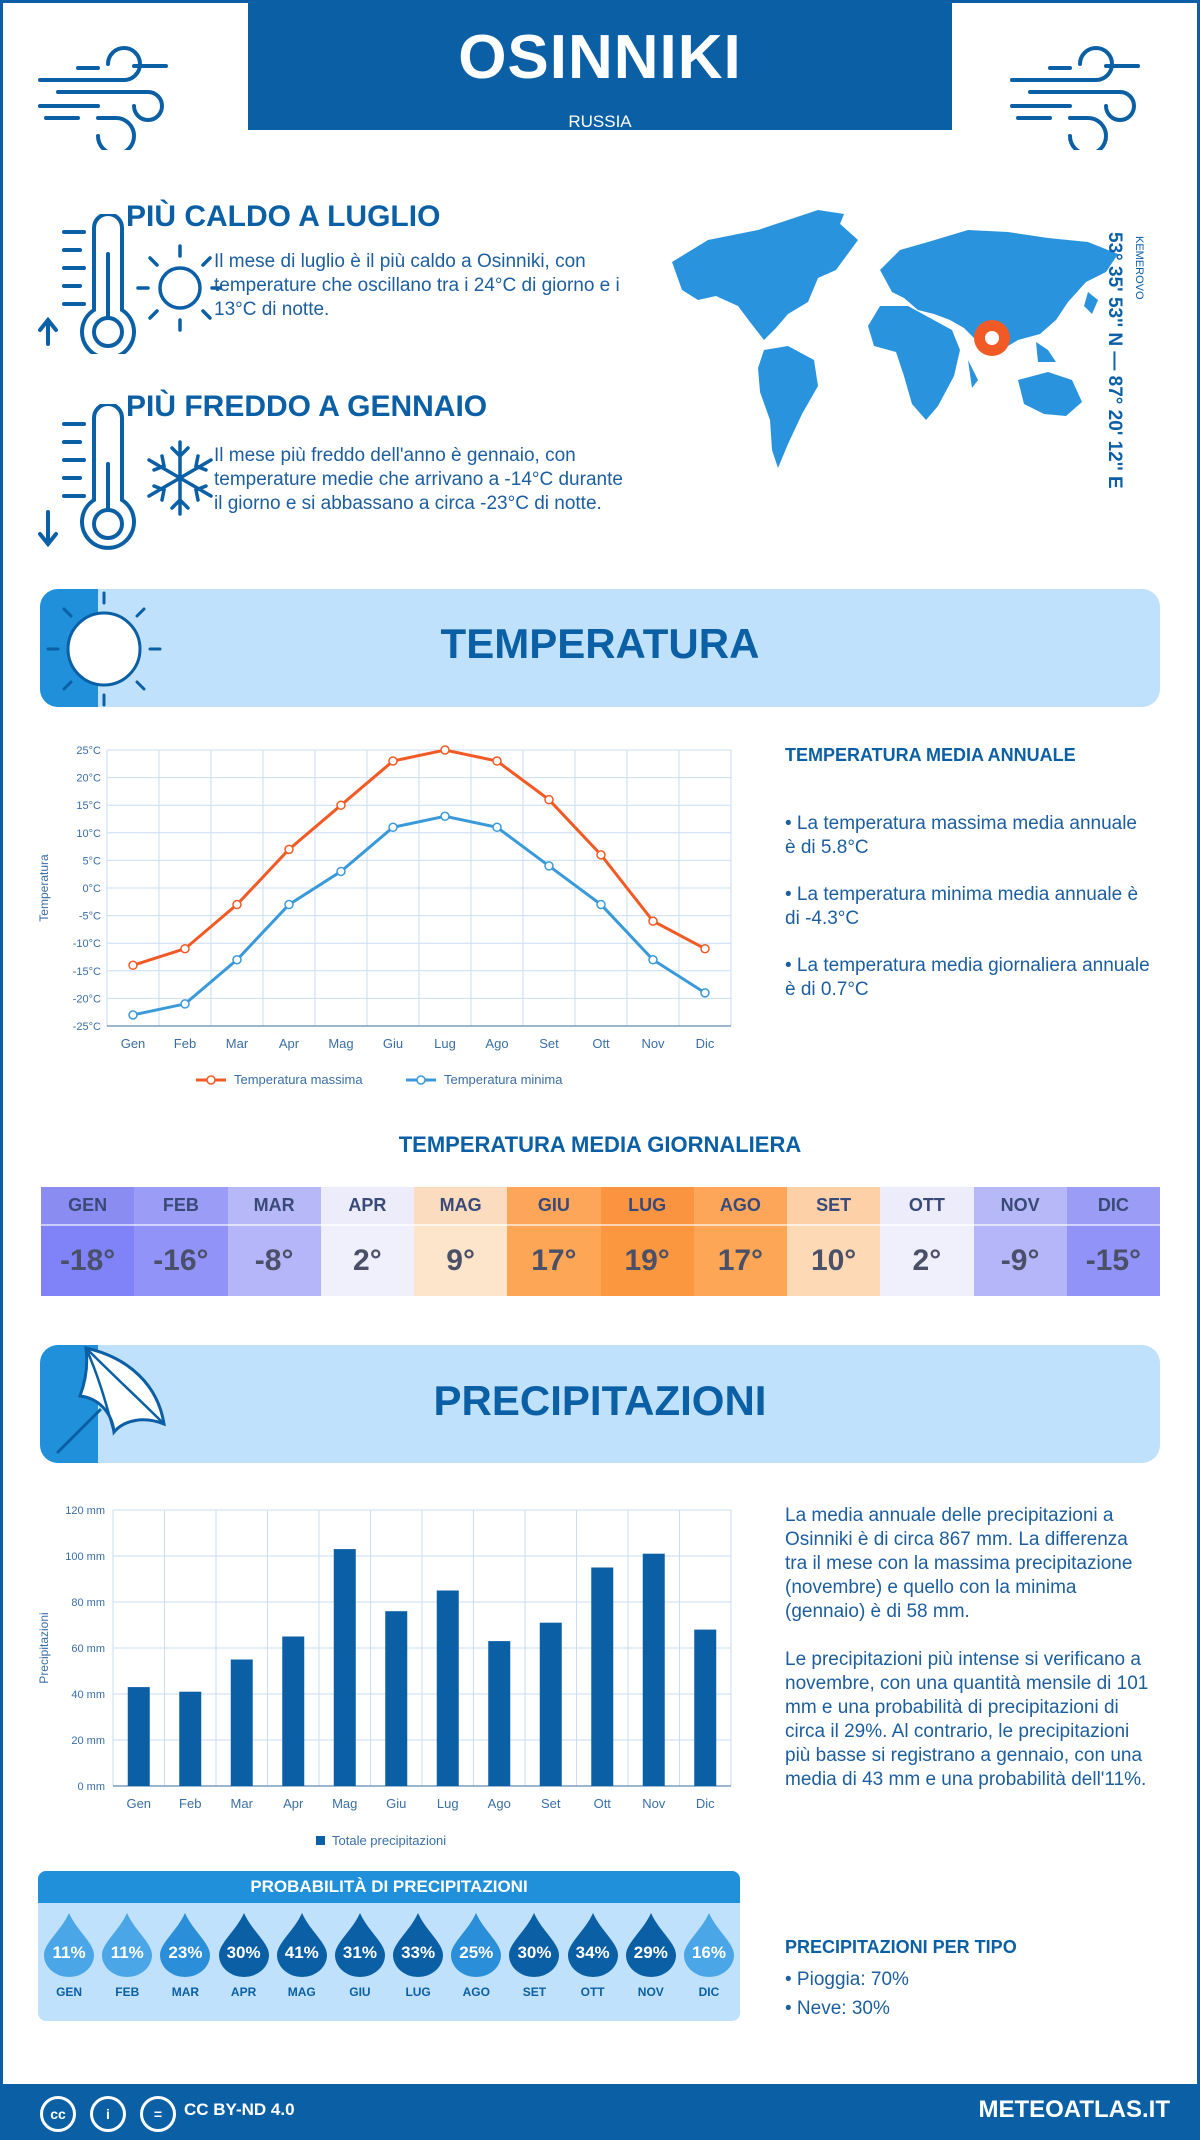 Image resolution: width=1200 pixels, height=2140 pixels. I want to click on world-map, so click(895, 339).